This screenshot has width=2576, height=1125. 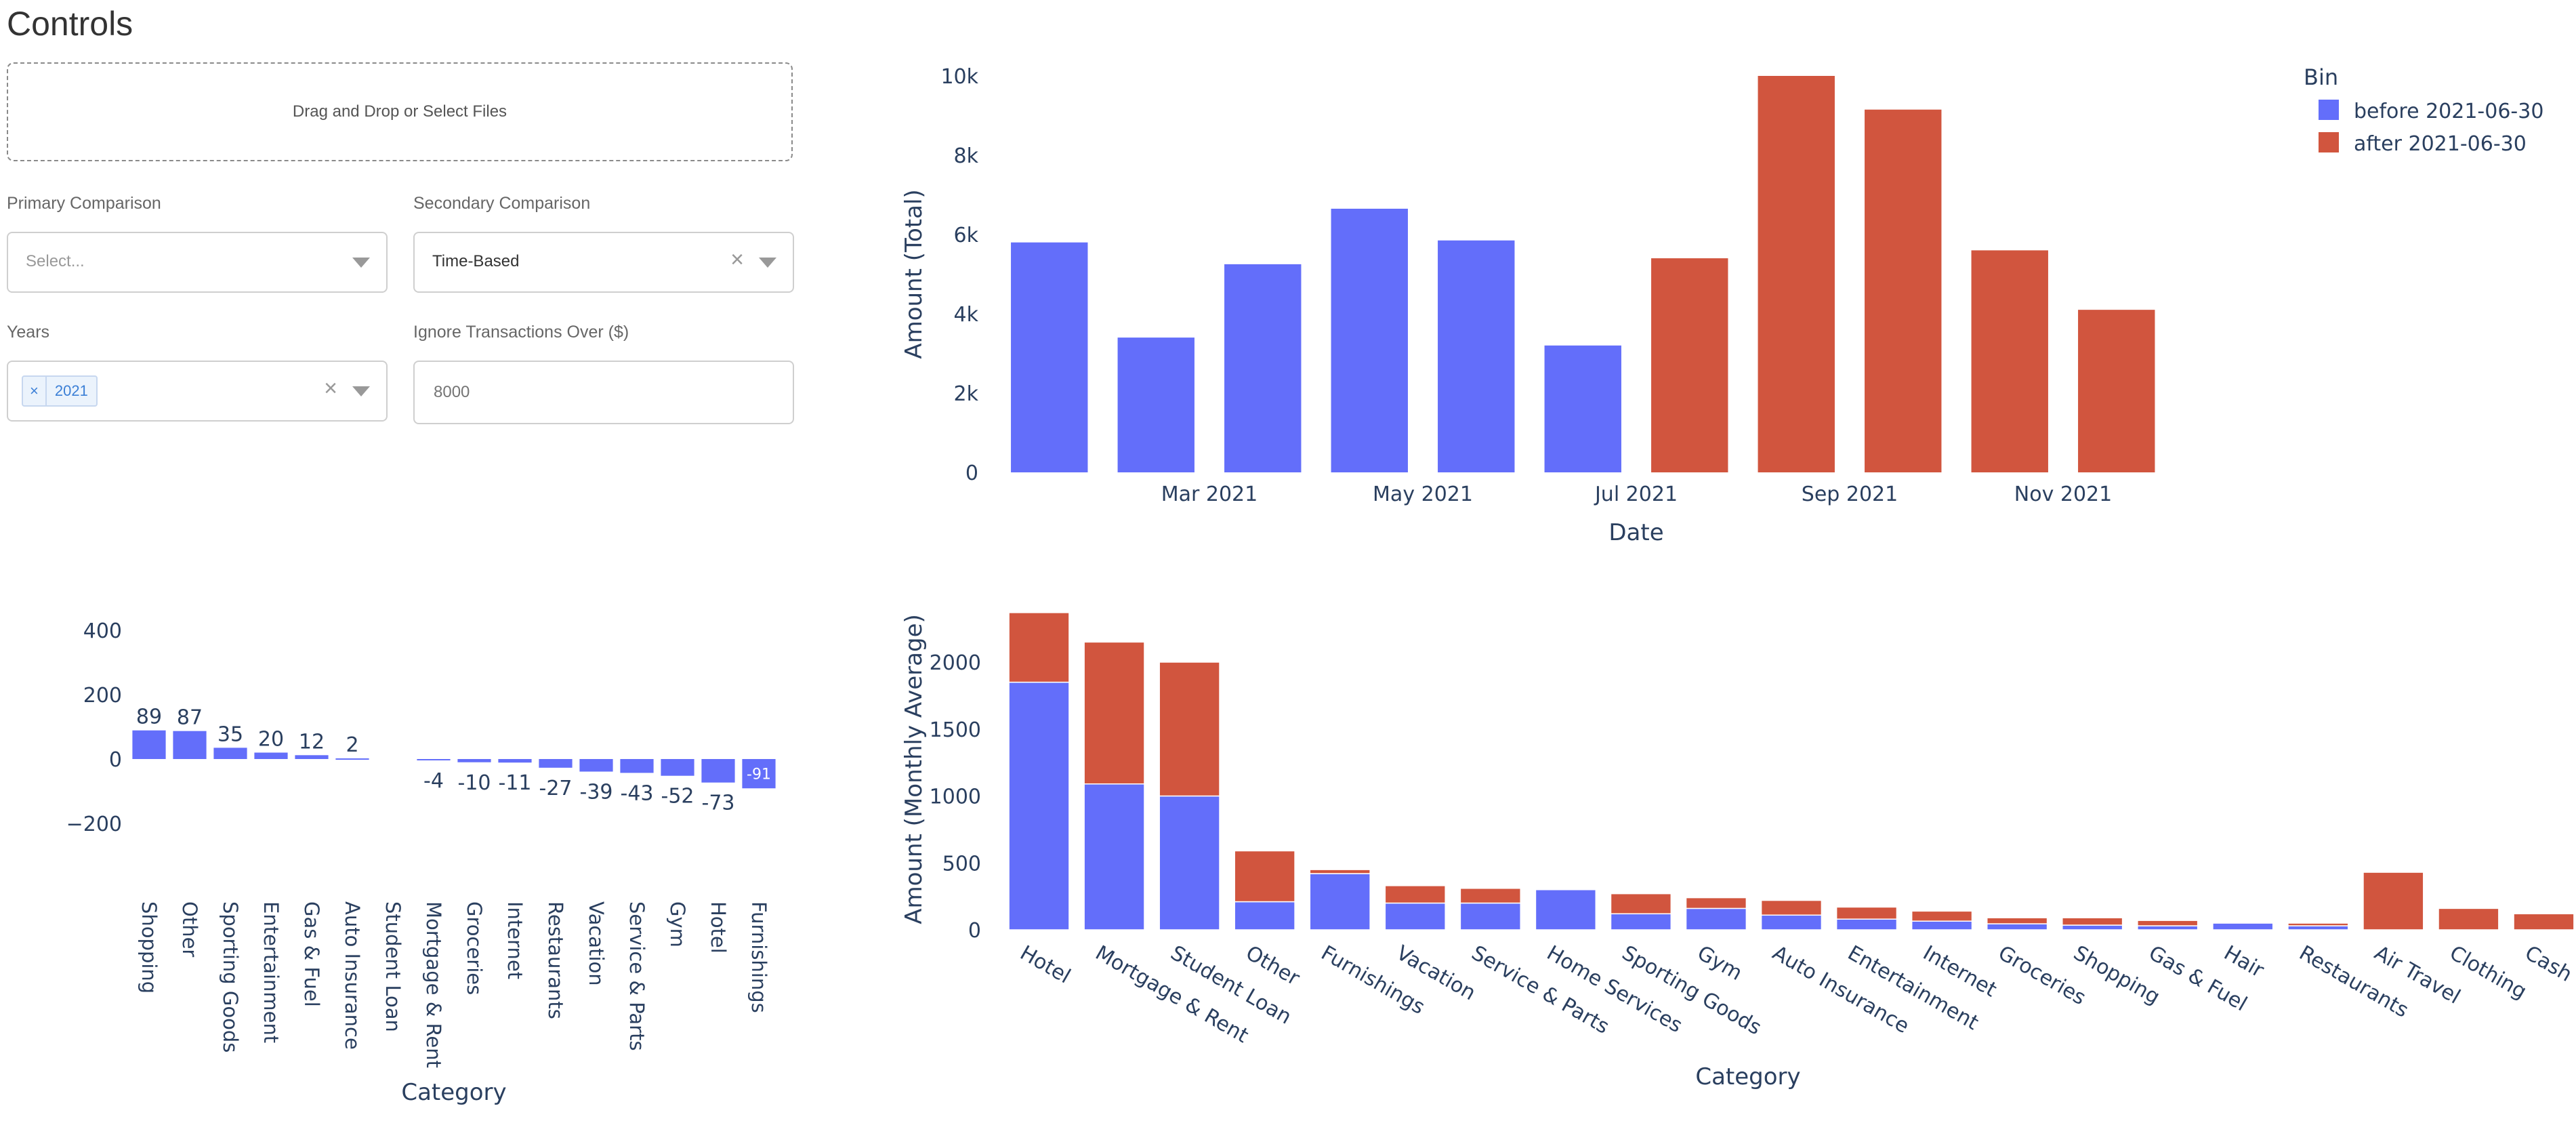 What do you see at coordinates (433, 781) in the screenshot?
I see `data-label: -4` at bounding box center [433, 781].